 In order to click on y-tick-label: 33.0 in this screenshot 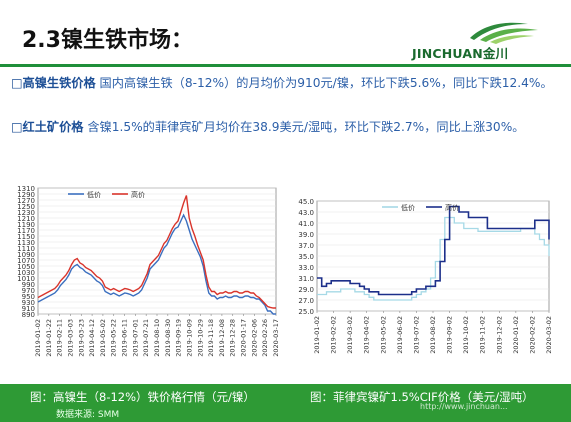, I will do `click(306, 268)`.